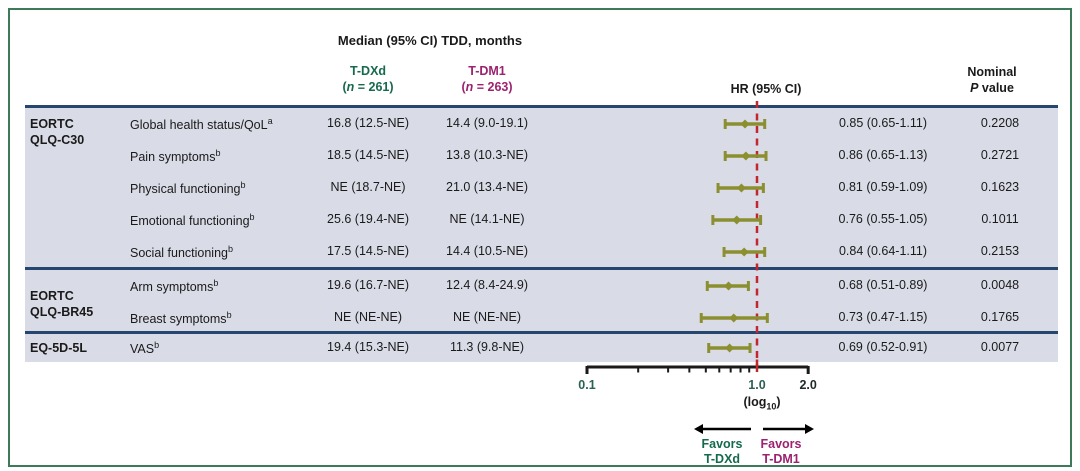 This screenshot has height=471, width=1080. I want to click on tdm1-median-value: NE (14.1-NE), so click(487, 219).